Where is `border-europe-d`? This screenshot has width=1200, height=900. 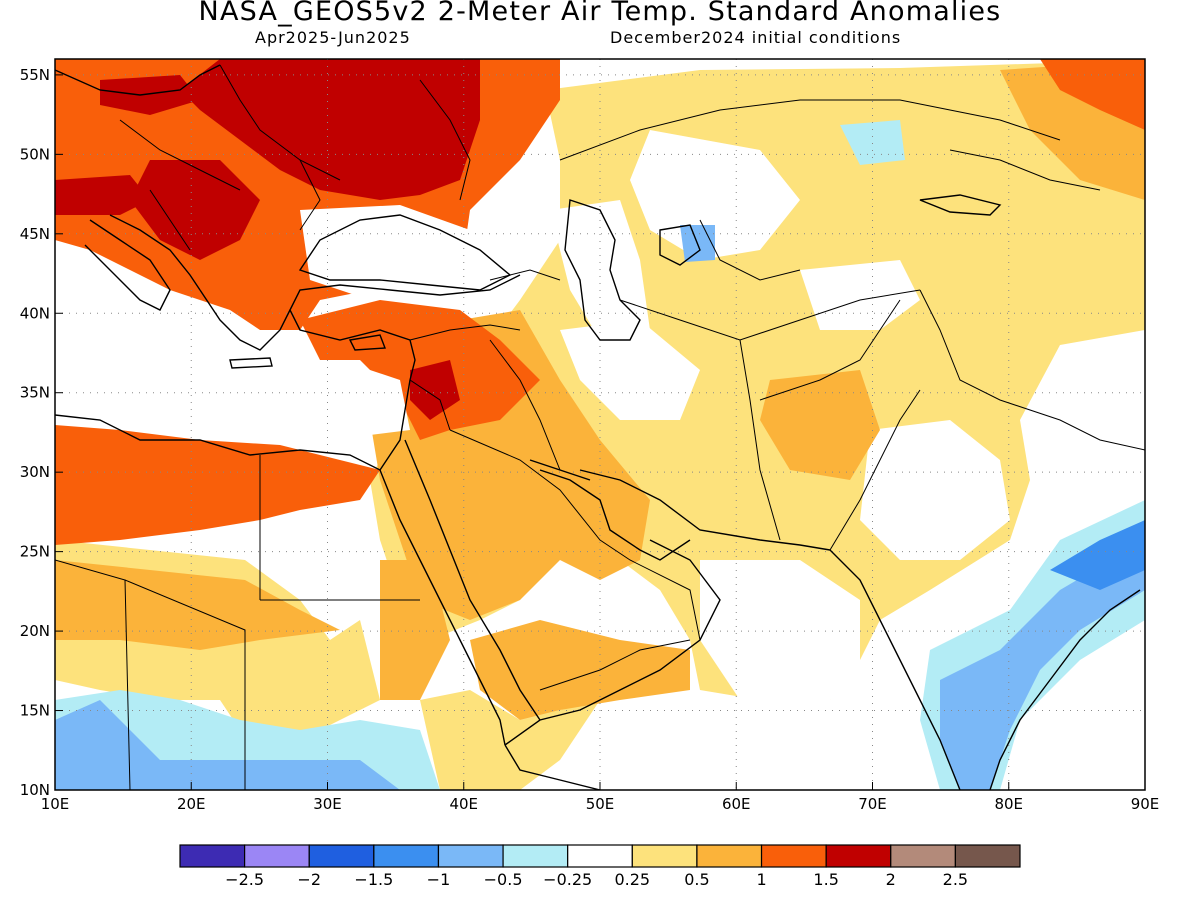
border-europe-d is located at coordinates (170, 220).